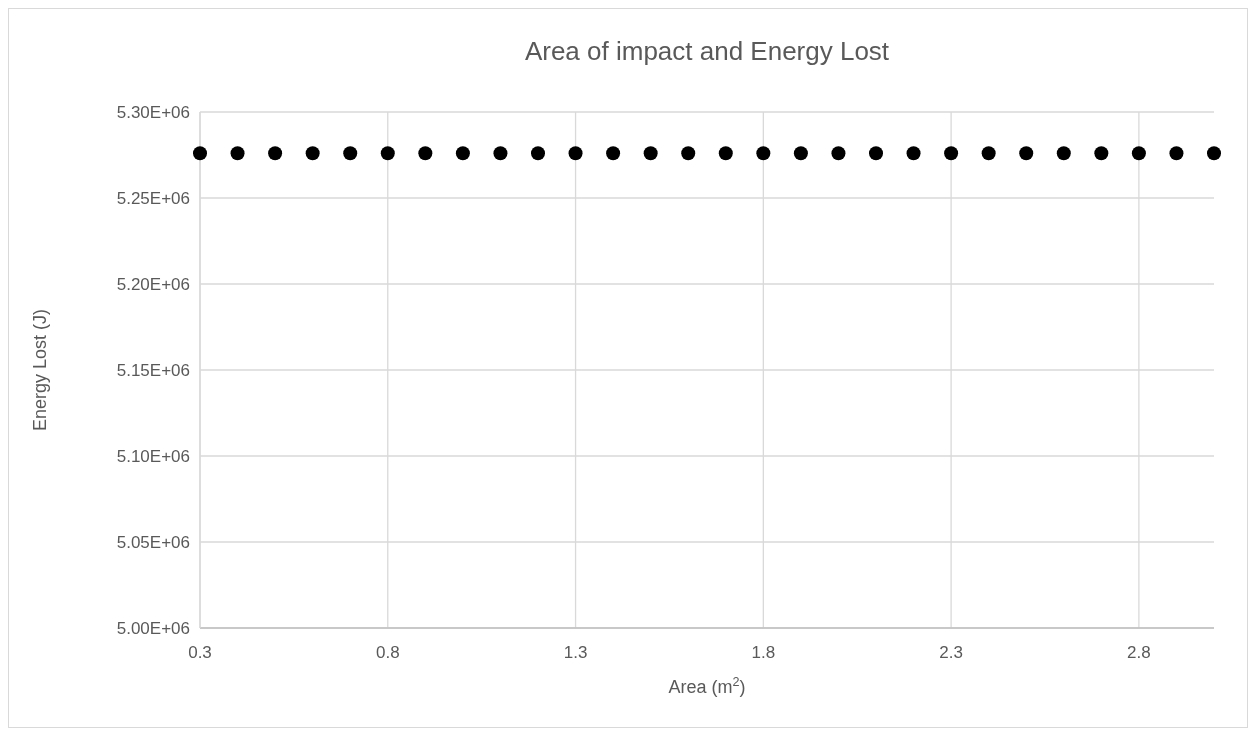 Image resolution: width=1254 pixels, height=736 pixels. What do you see at coordinates (153, 456) in the screenshot?
I see `y-tick-label: 5.10E+06` at bounding box center [153, 456].